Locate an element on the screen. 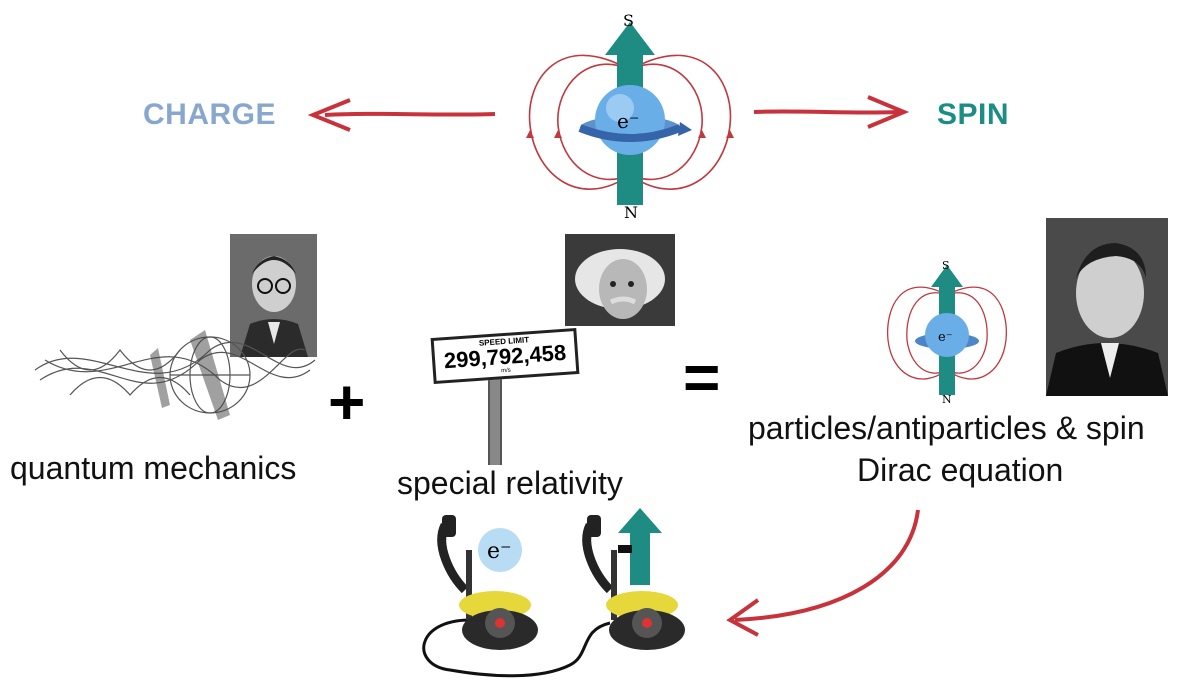 This screenshot has height=697, width=1204. pole-n: N is located at coordinates (631, 211).